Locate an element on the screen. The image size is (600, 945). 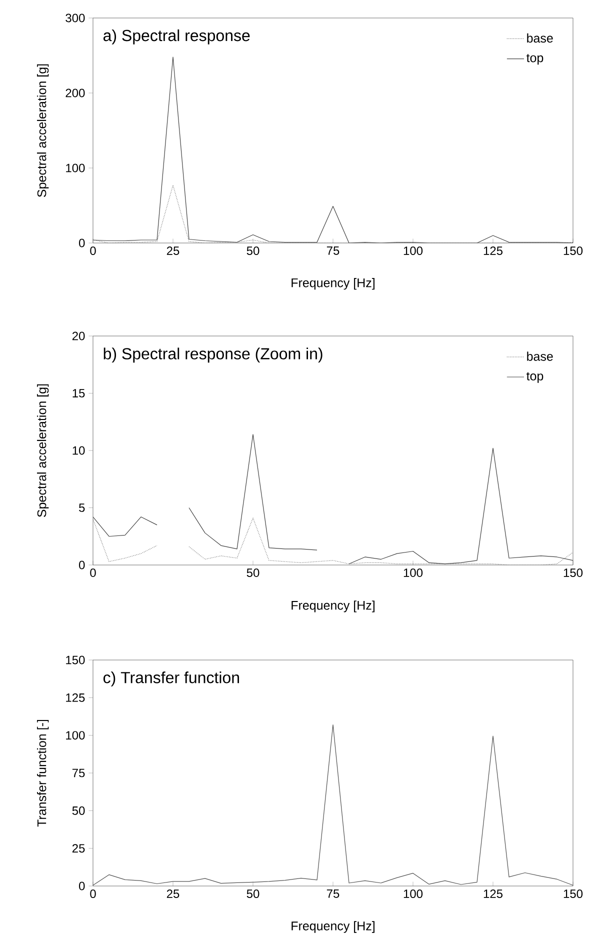
y-tick-label: 150 is located at coordinates (75, 660).